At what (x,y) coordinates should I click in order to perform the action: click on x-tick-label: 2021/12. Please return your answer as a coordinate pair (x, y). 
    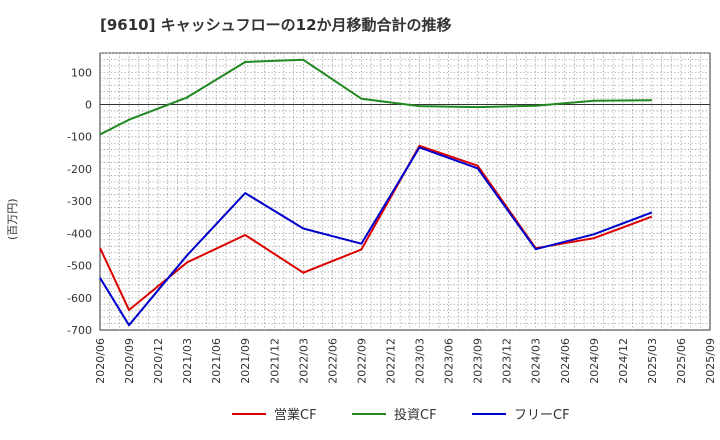
    Looking at the image, I should click on (274, 361).